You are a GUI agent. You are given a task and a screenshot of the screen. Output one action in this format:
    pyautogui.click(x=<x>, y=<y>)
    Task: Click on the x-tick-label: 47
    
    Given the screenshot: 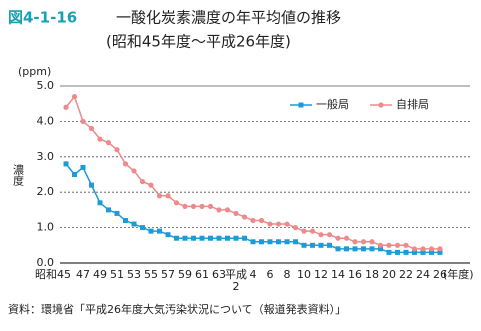 What is the action you would take?
    pyautogui.click(x=83, y=274)
    